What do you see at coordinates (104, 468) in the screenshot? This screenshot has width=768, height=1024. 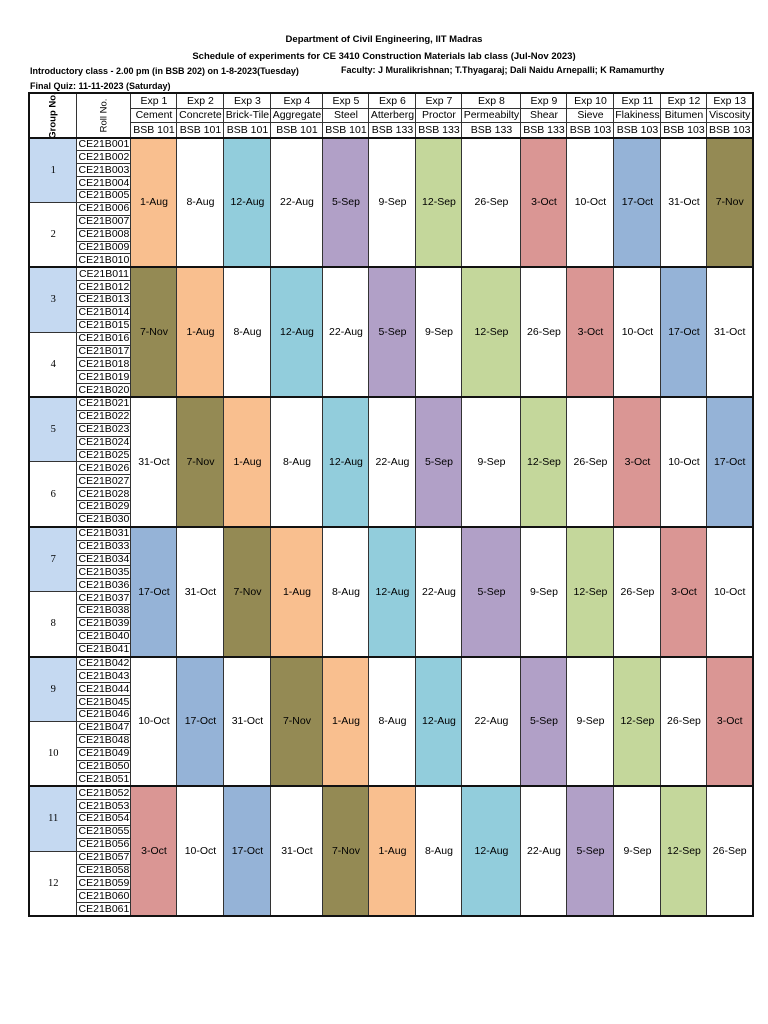 I see `roll-number-cell: CE21B026` at bounding box center [104, 468].